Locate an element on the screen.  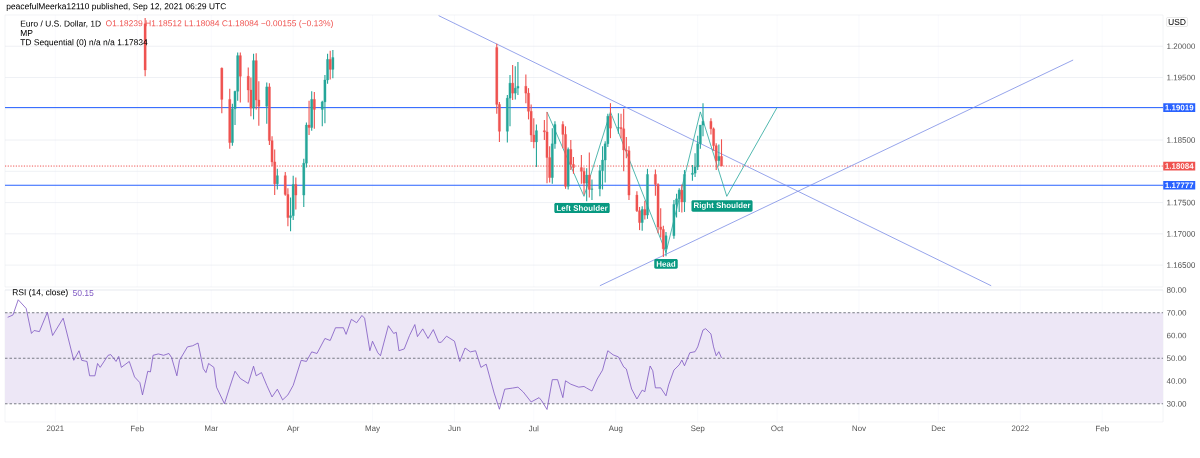
chart-title: RSI (14, close) is located at coordinates (40, 293).